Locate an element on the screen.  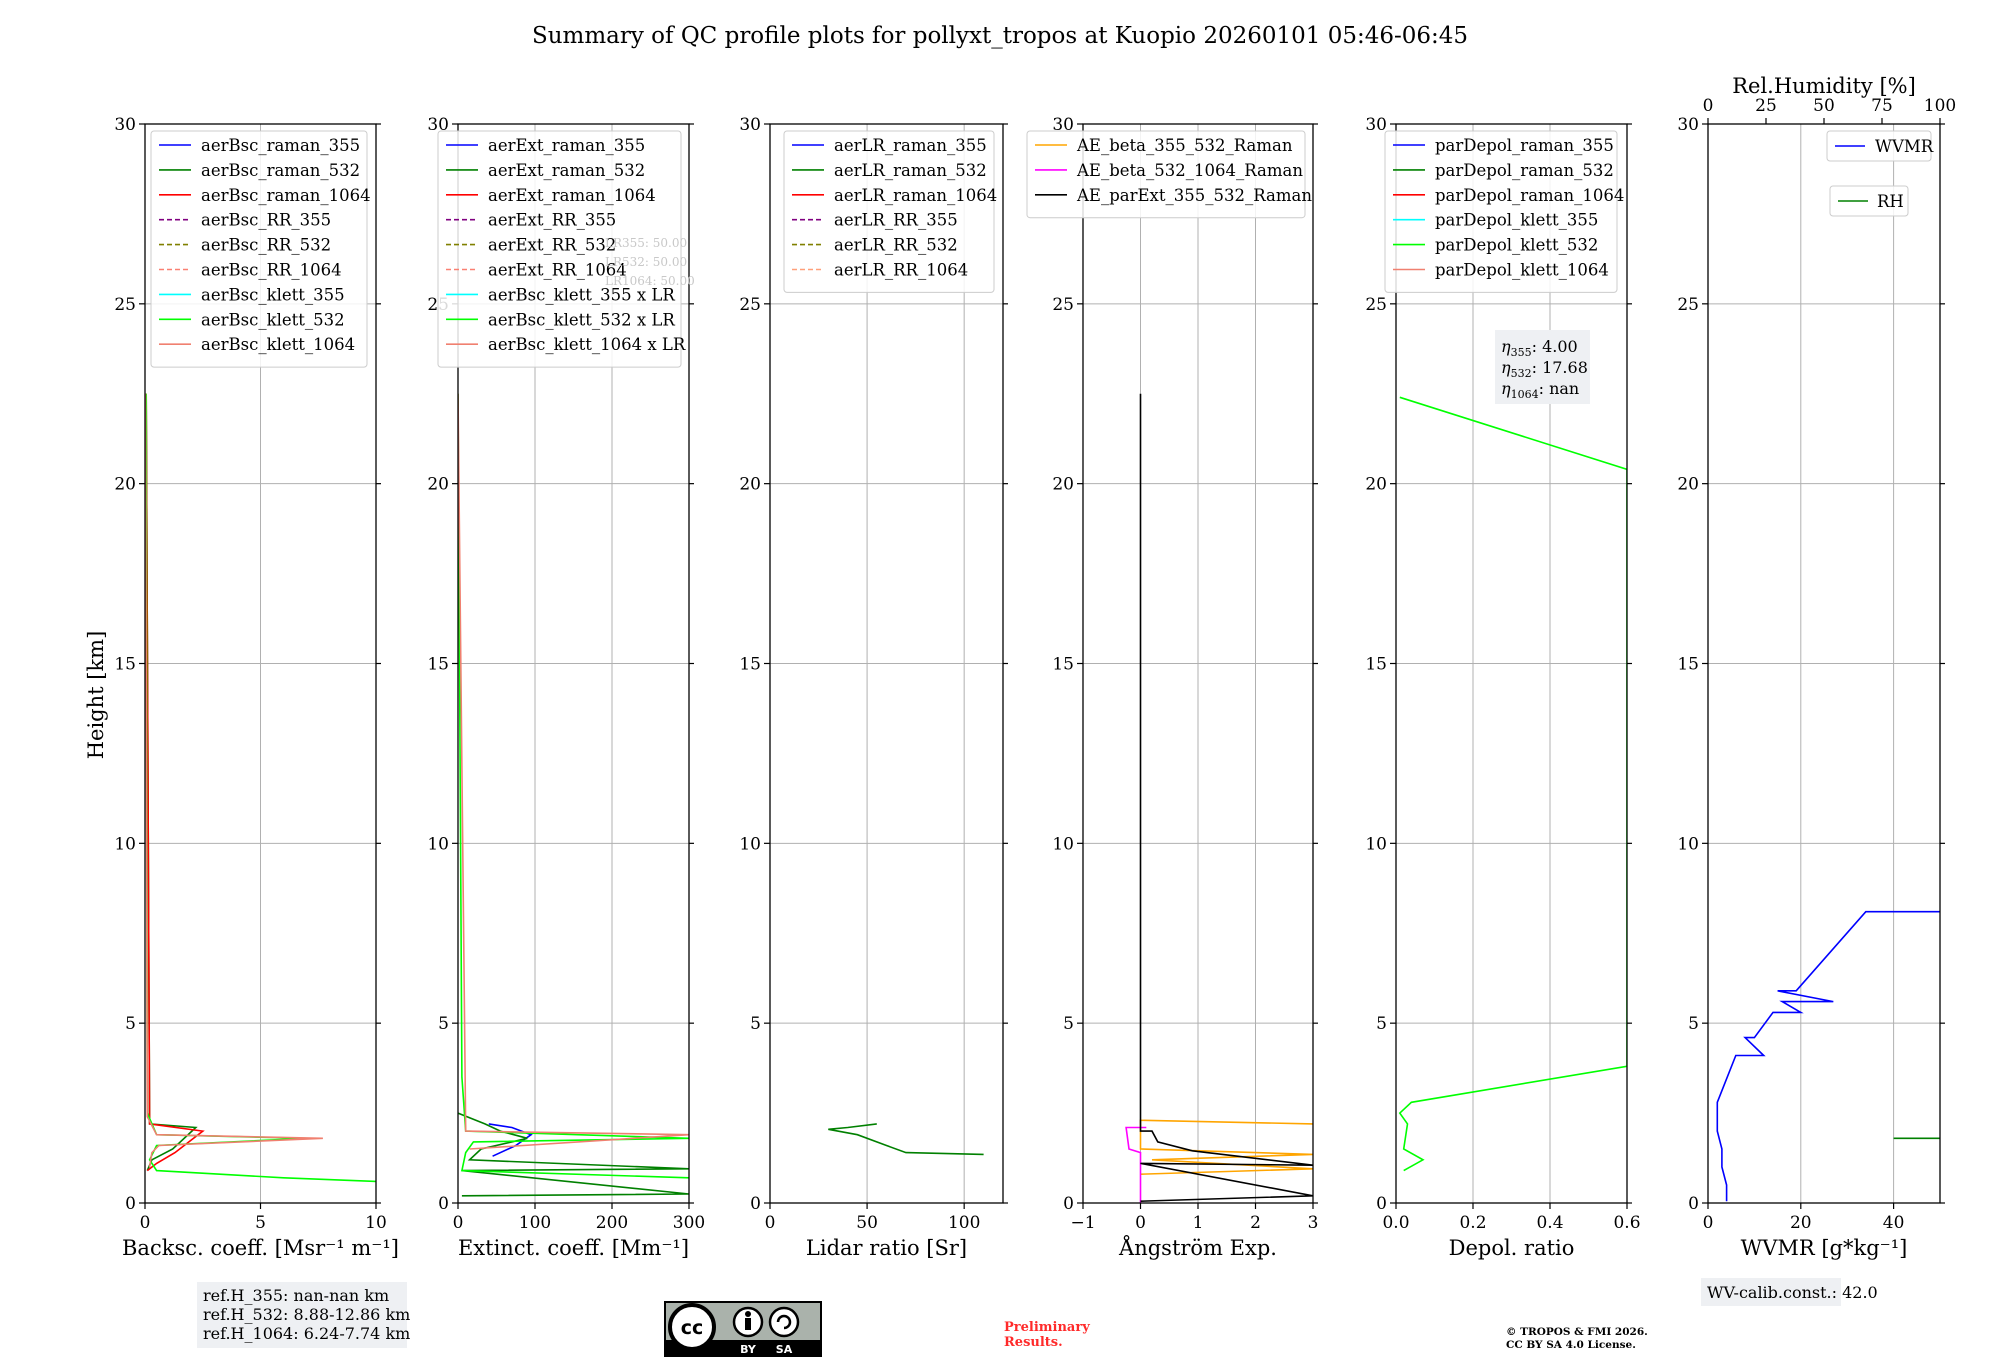
reference-height-box-bg is located at coordinates (302, 1315).